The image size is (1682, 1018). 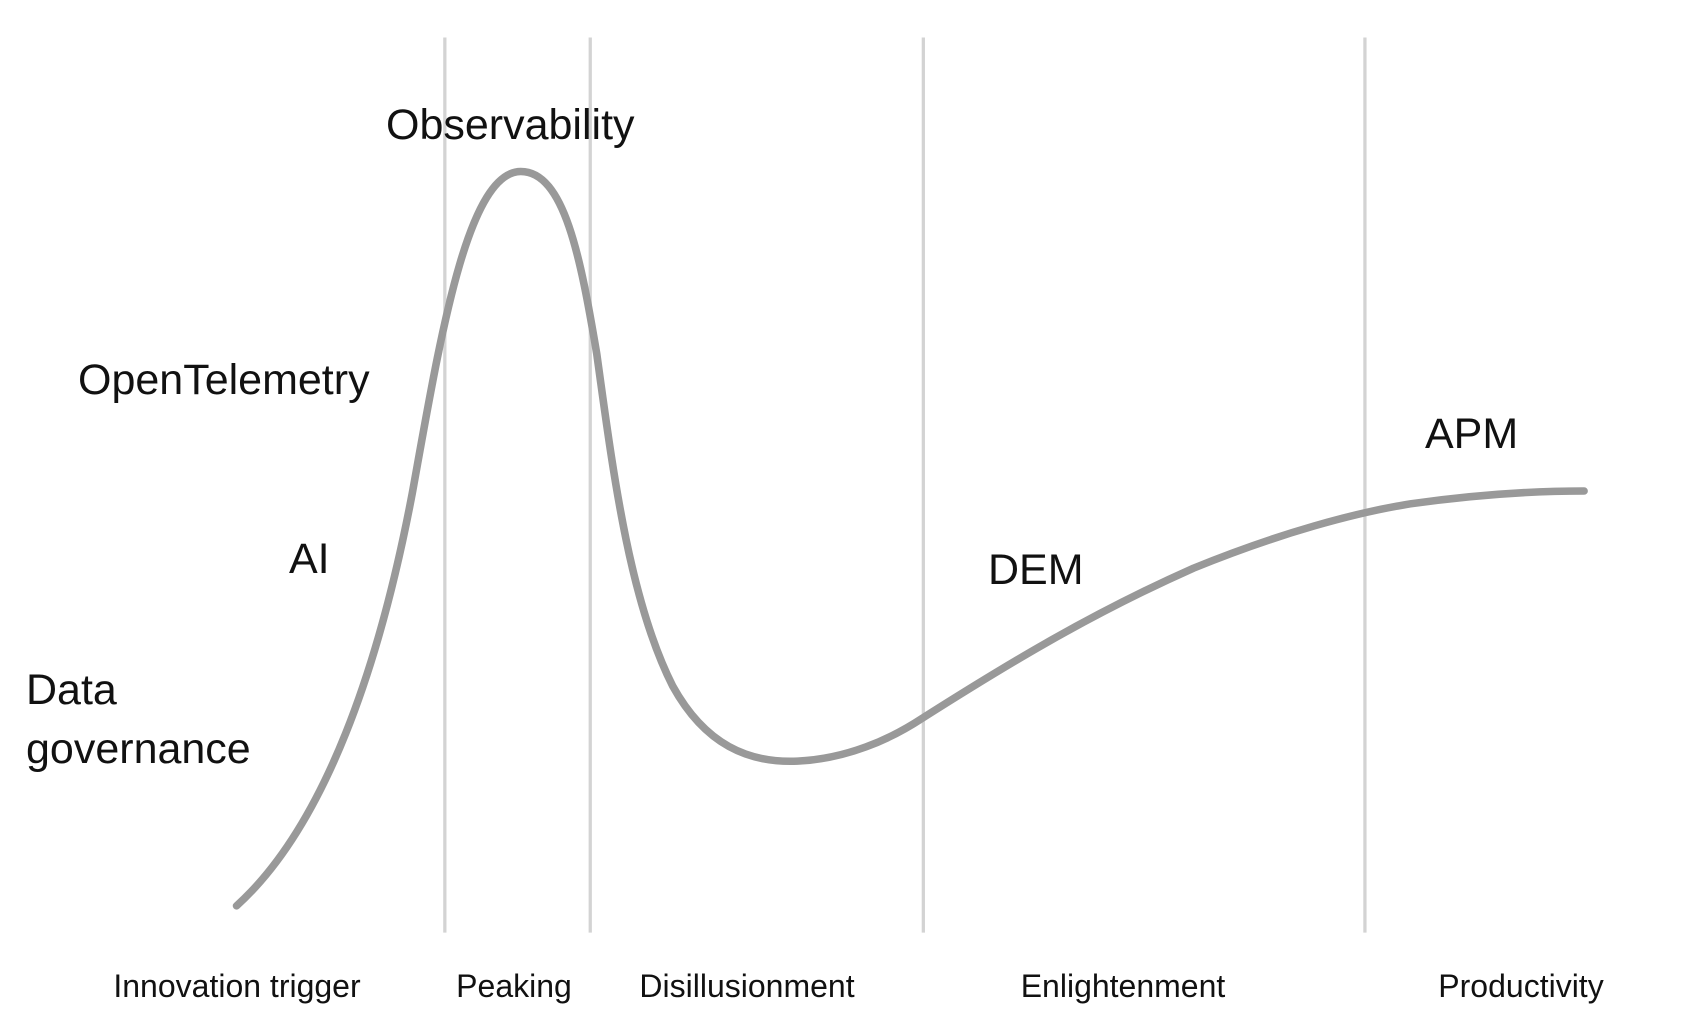 What do you see at coordinates (1123, 986) in the screenshot?
I see `phase-label: Enlightenment` at bounding box center [1123, 986].